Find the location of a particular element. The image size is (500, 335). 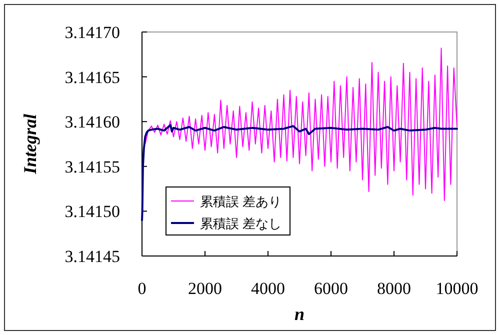

x-tick-label: 6000 is located at coordinates (331, 288).